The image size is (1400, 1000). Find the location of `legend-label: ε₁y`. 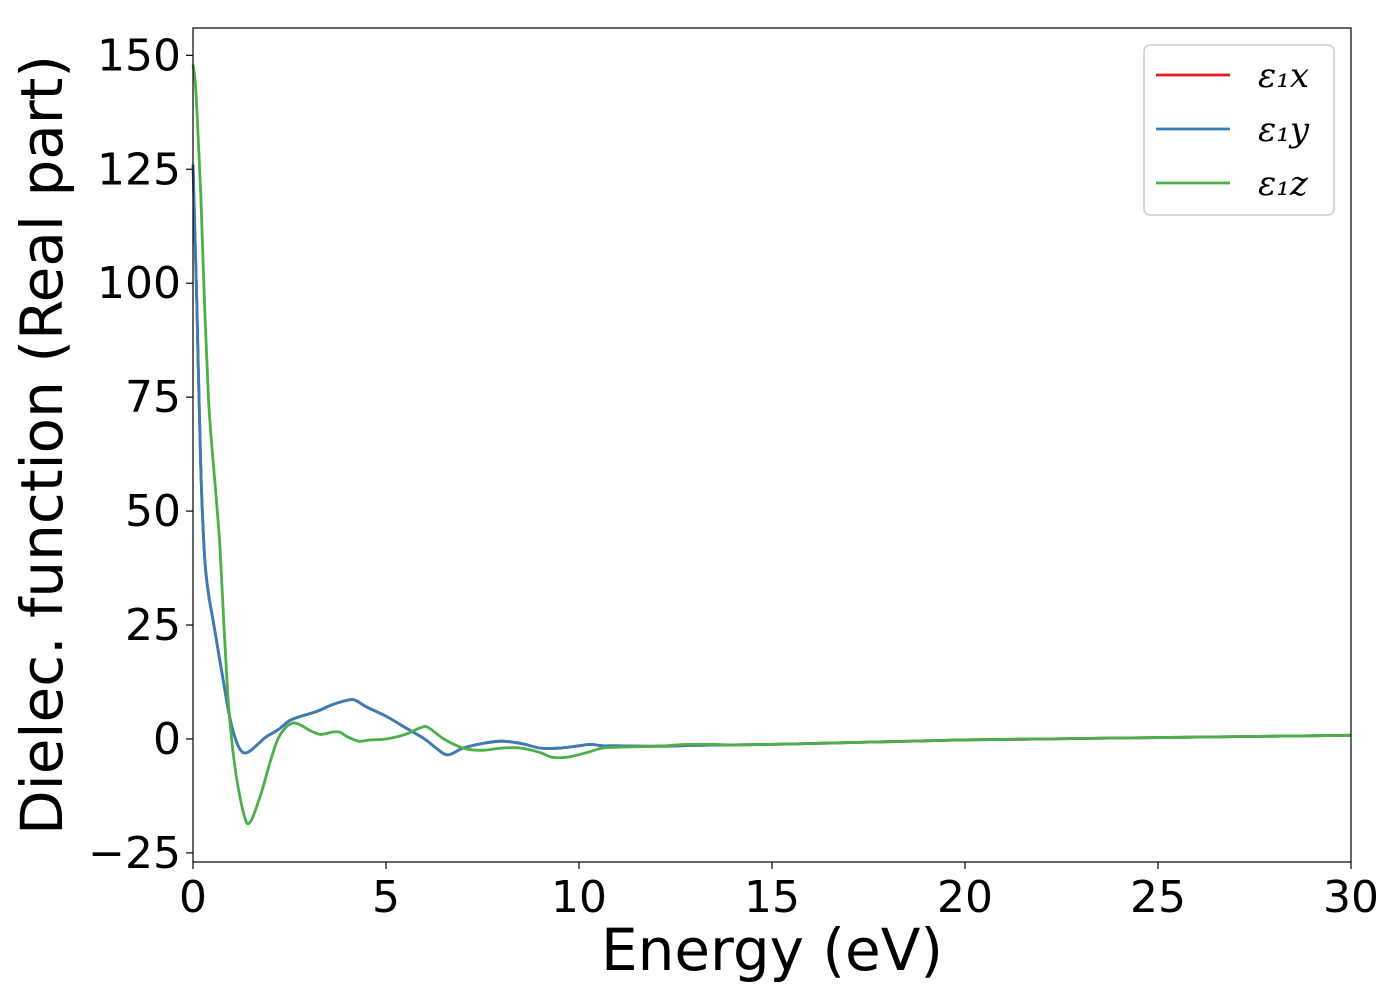

legend-label: ε₁y is located at coordinates (1284, 130).